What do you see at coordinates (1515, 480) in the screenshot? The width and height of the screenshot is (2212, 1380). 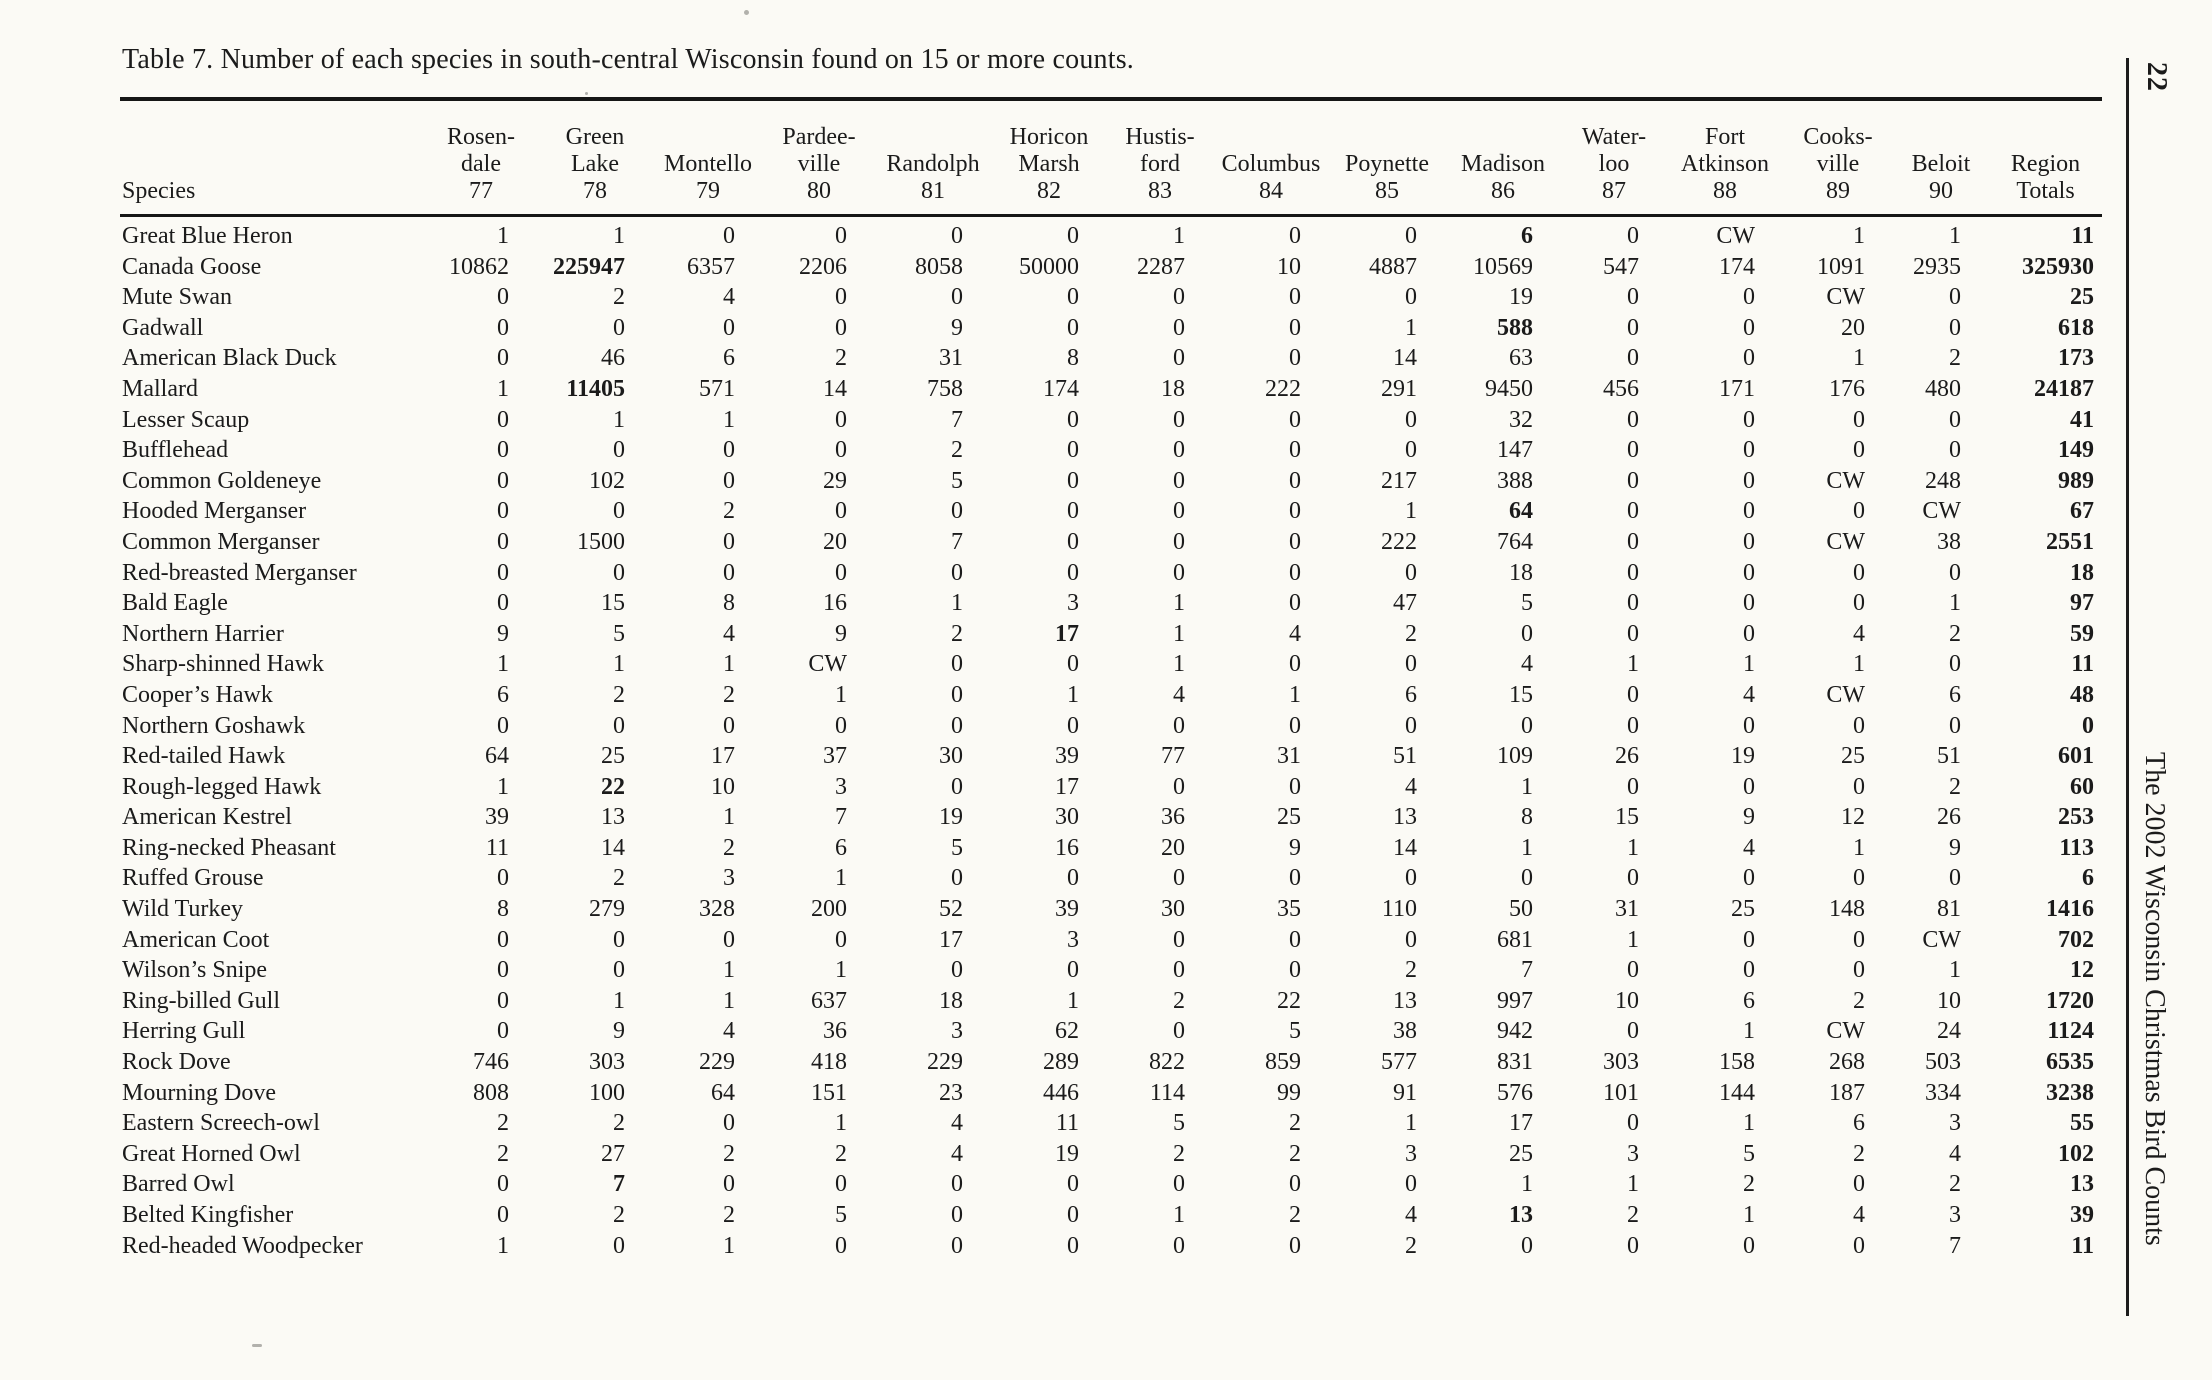 I see `count-cell: 388` at bounding box center [1515, 480].